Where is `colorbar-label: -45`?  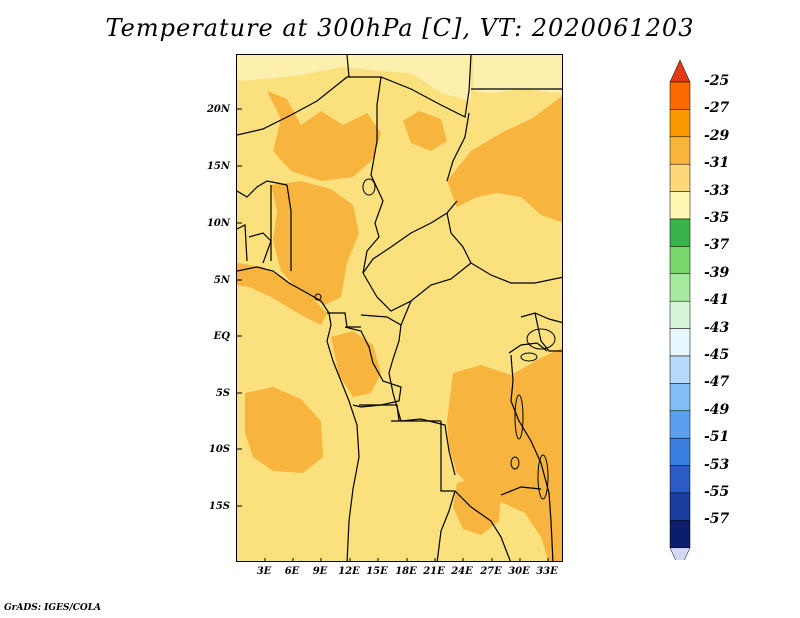
colorbar-label: -45 is located at coordinates (717, 355).